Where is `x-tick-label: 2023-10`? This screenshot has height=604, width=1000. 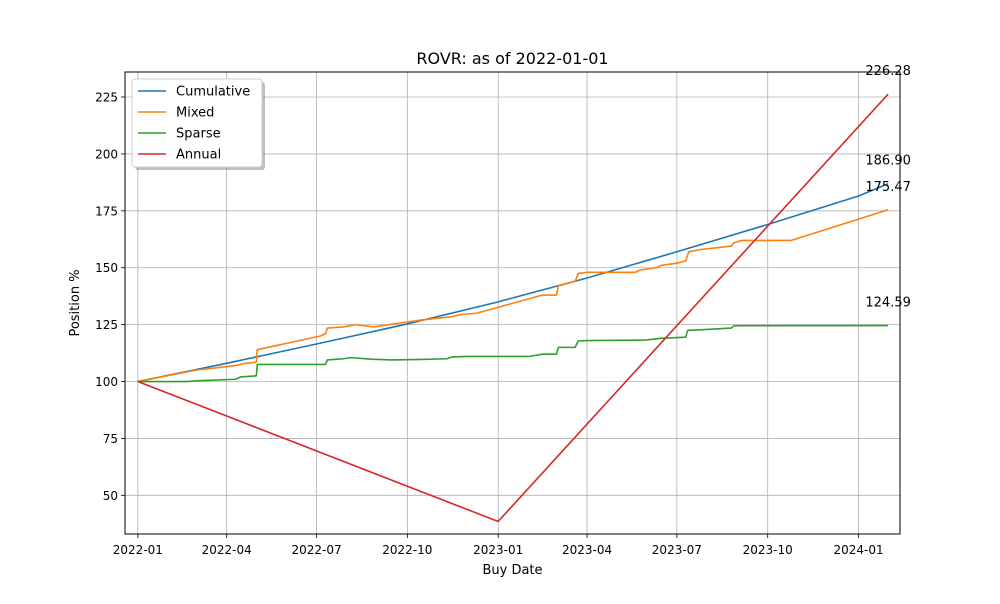
x-tick-label: 2023-10 is located at coordinates (768, 550).